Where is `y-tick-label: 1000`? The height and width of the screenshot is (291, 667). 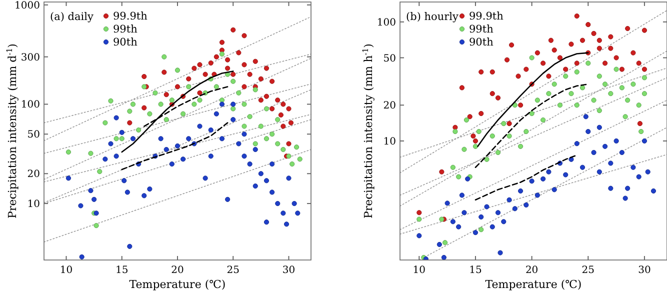 y-tick-label: 1000 is located at coordinates (27, 6).